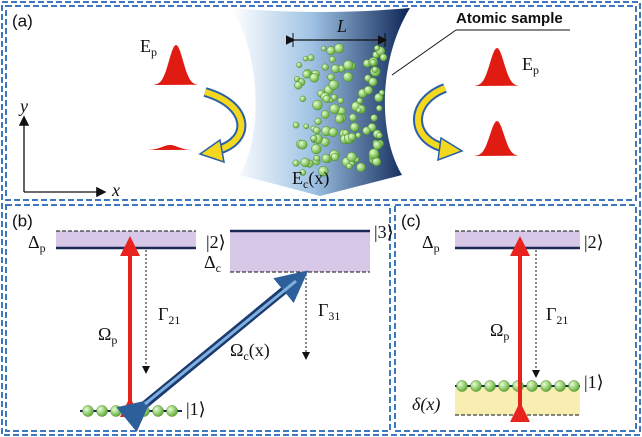 This screenshot has width=642, height=437. What do you see at coordinates (329, 311) in the screenshot?
I see `decay-label: Γ31` at bounding box center [329, 311].